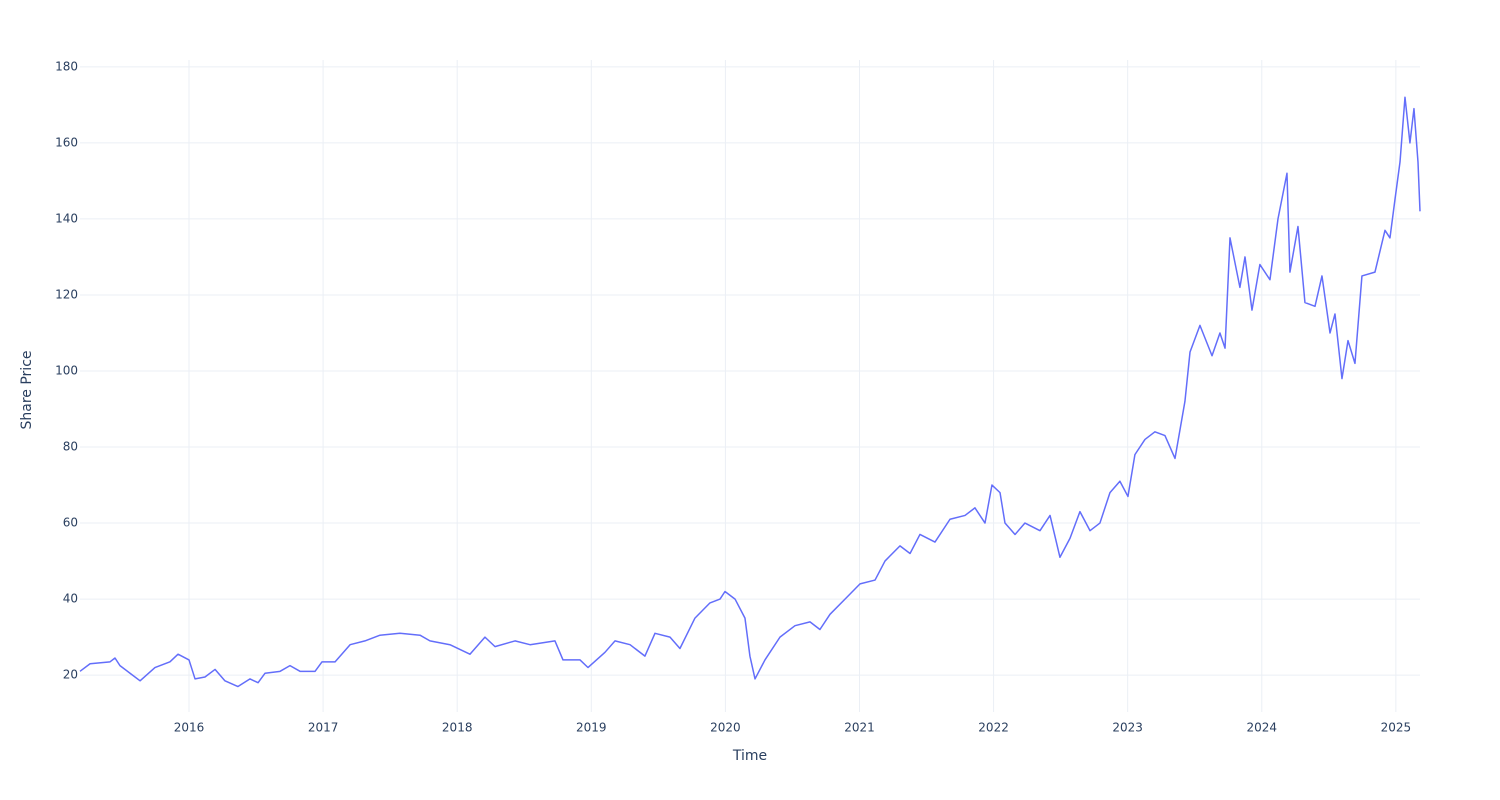 The height and width of the screenshot is (800, 1500). I want to click on y-tick-label: 80, so click(70, 447).